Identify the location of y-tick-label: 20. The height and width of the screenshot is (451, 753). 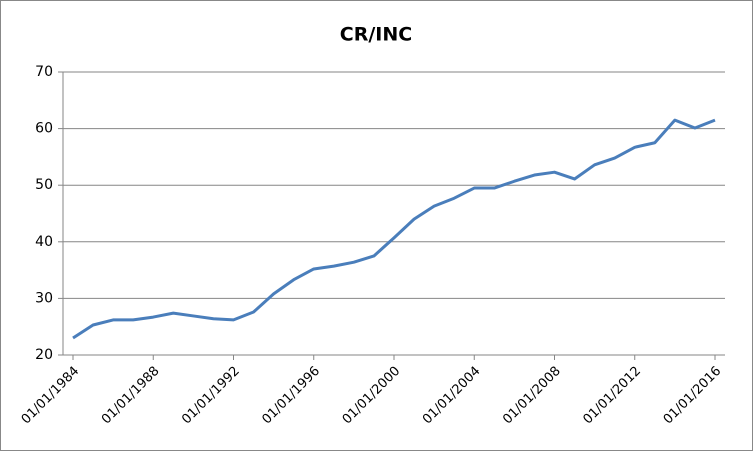
(44, 355).